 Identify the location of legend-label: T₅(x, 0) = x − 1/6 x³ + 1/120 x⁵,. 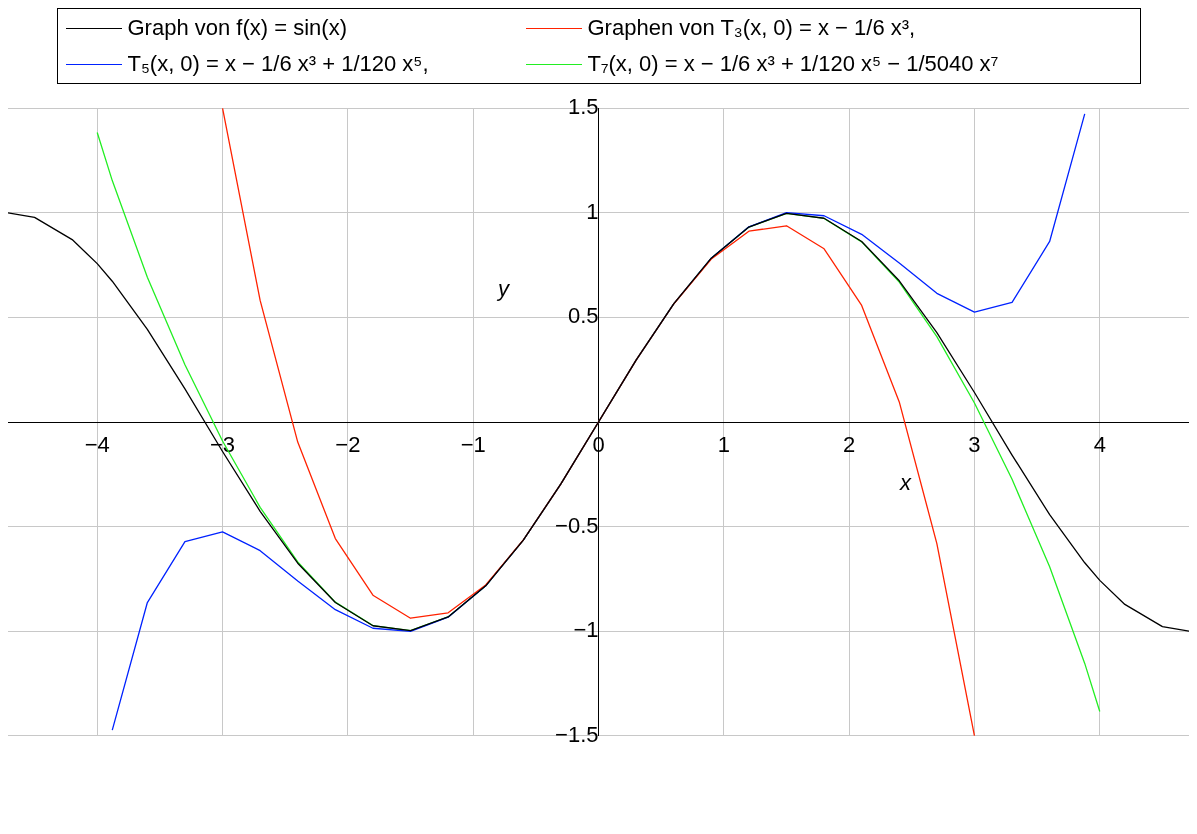
(278, 64).